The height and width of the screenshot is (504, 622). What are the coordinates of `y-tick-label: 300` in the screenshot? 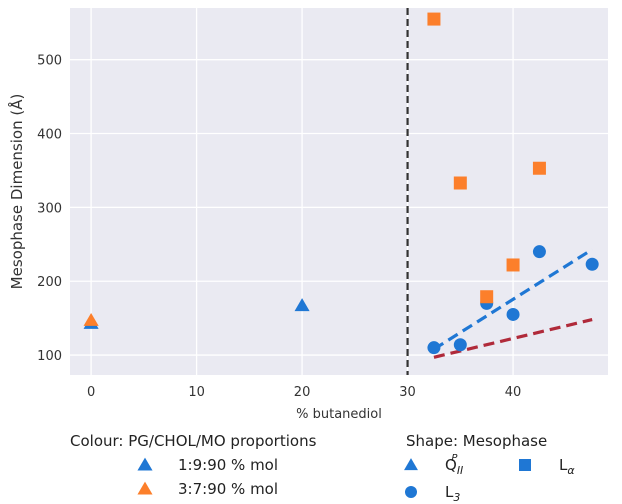 It's located at (49, 208).